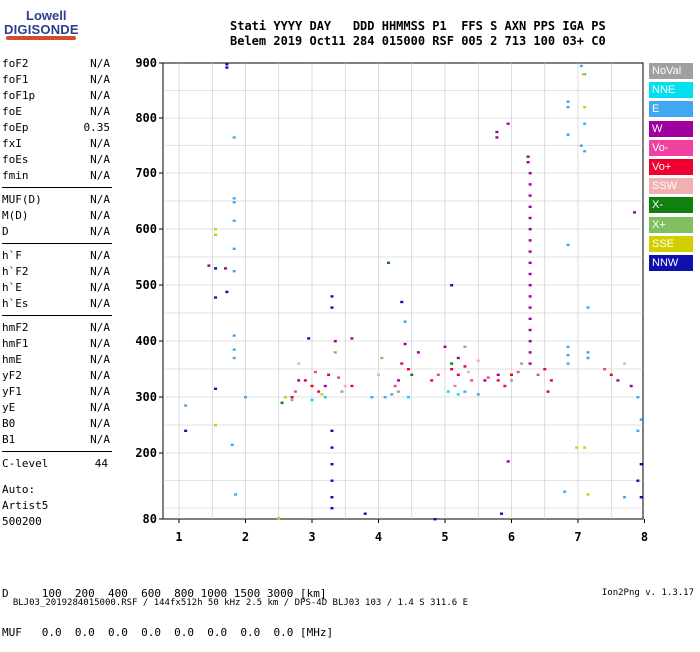  I want to click on param-row-b0: B0 N/A, so click(57, 424).